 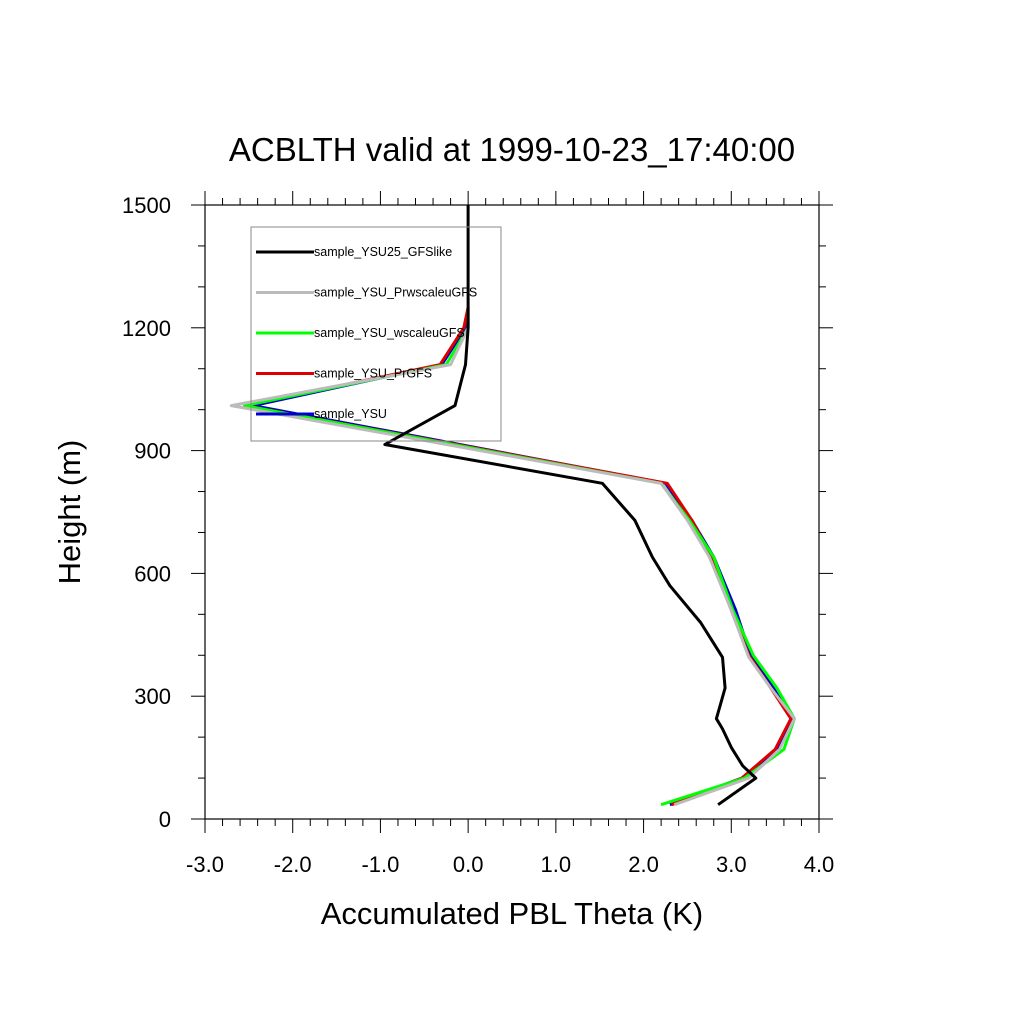 I want to click on legend-label: sample_YSU_PrwscaleuGFS, so click(x=395, y=293).